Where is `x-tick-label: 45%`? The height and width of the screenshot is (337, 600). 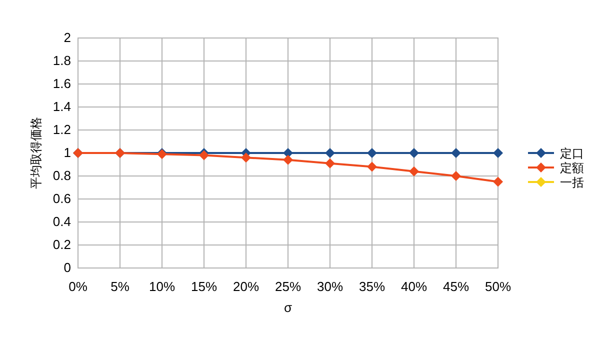 x-tick-label: 45% is located at coordinates (456, 286).